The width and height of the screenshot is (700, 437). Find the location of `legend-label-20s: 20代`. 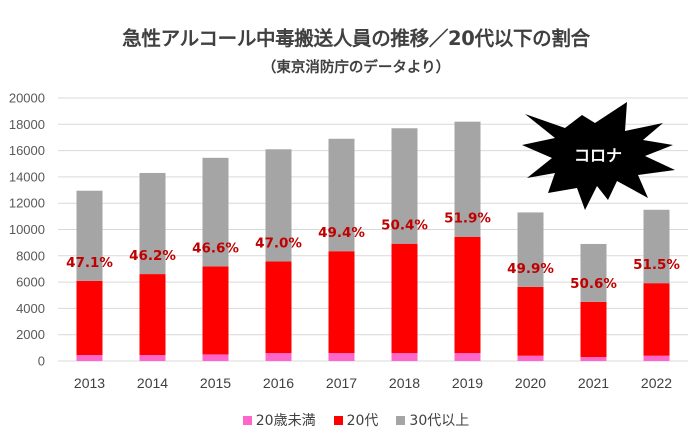

legend-label-20s: 20代 is located at coordinates (362, 421).